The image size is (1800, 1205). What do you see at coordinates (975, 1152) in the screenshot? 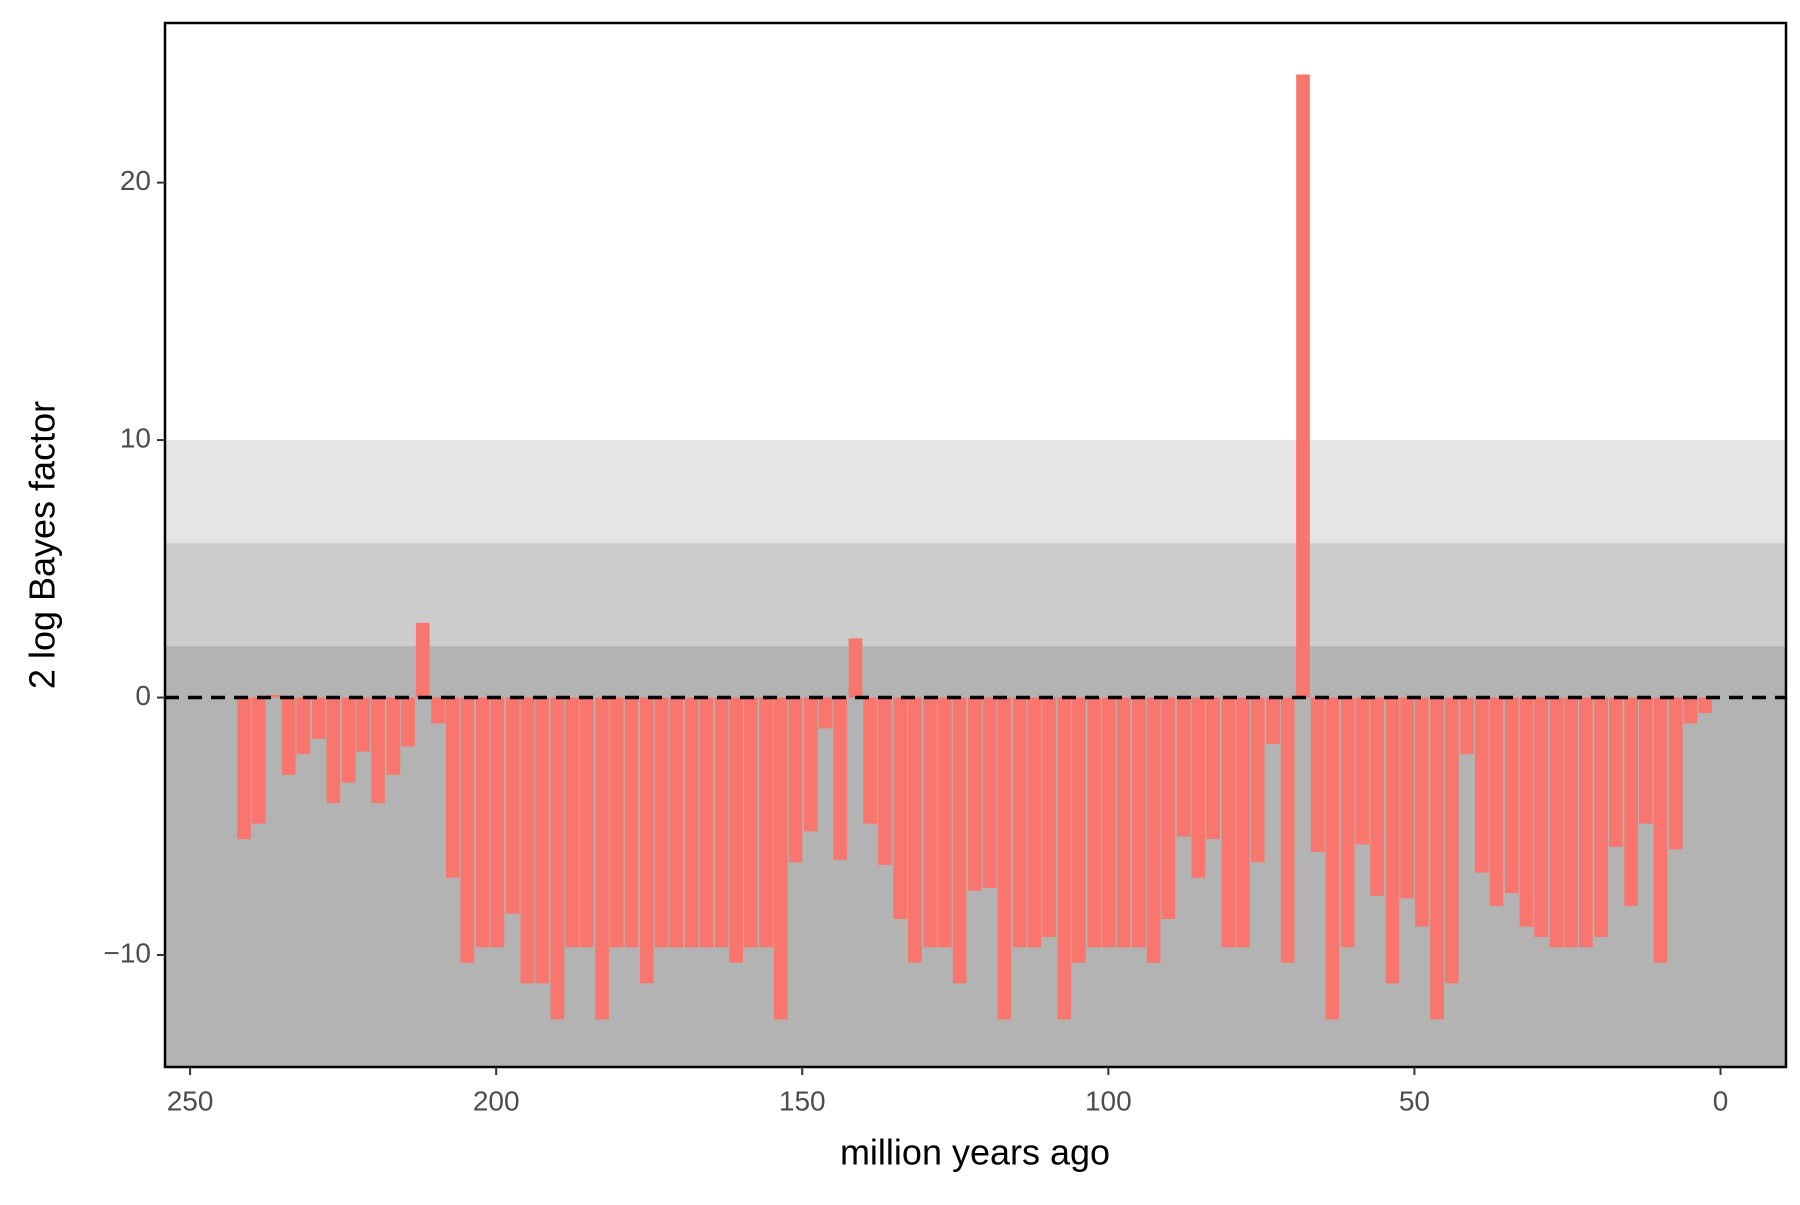
I see `x-axis-title: million years ago` at bounding box center [975, 1152].